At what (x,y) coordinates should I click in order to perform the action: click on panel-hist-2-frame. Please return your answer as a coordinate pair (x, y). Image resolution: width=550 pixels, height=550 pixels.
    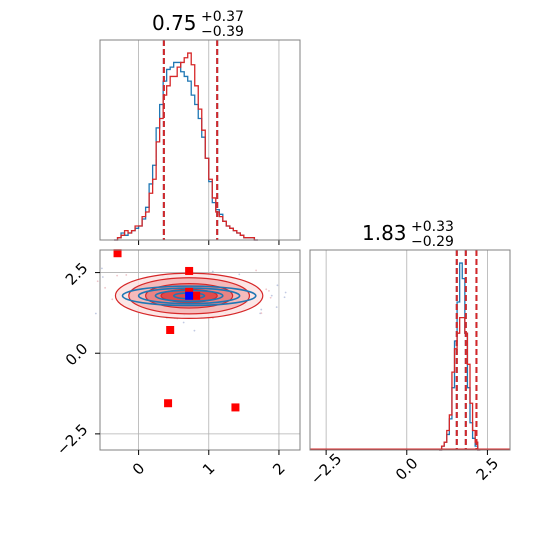
    Looking at the image, I should click on (410, 350).